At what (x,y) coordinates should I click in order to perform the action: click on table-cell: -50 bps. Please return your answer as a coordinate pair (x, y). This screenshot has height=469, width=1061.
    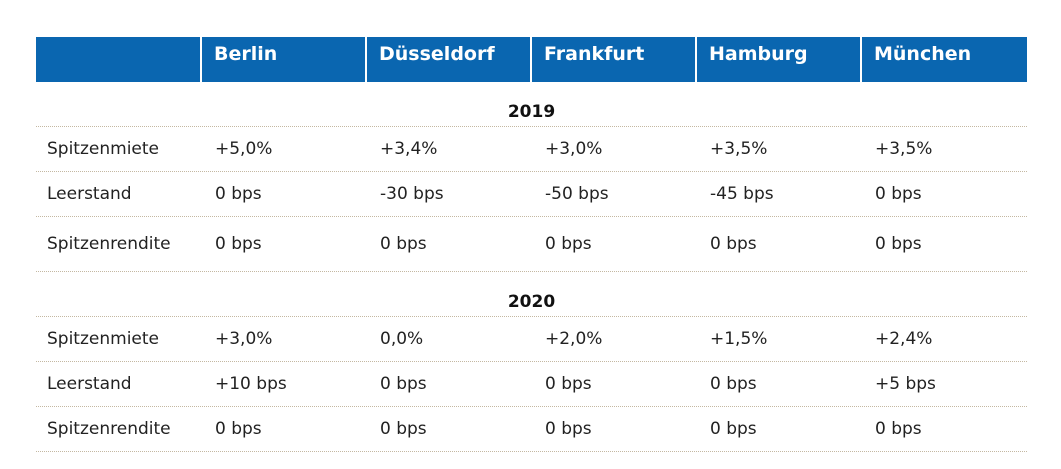
    Looking at the image, I should click on (577, 194).